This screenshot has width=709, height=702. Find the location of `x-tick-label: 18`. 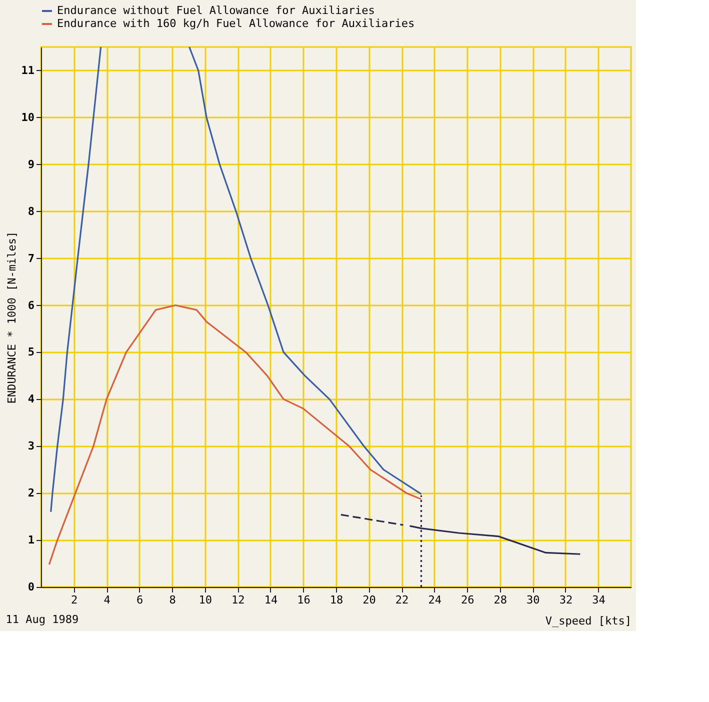

x-tick-label: 18 is located at coordinates (337, 600).